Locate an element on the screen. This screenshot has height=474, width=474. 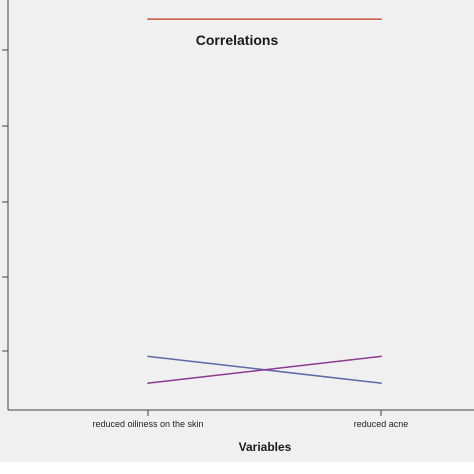
x-tick-layer: reduced oiliness on the skin reduced acne is located at coordinates (250, 419).